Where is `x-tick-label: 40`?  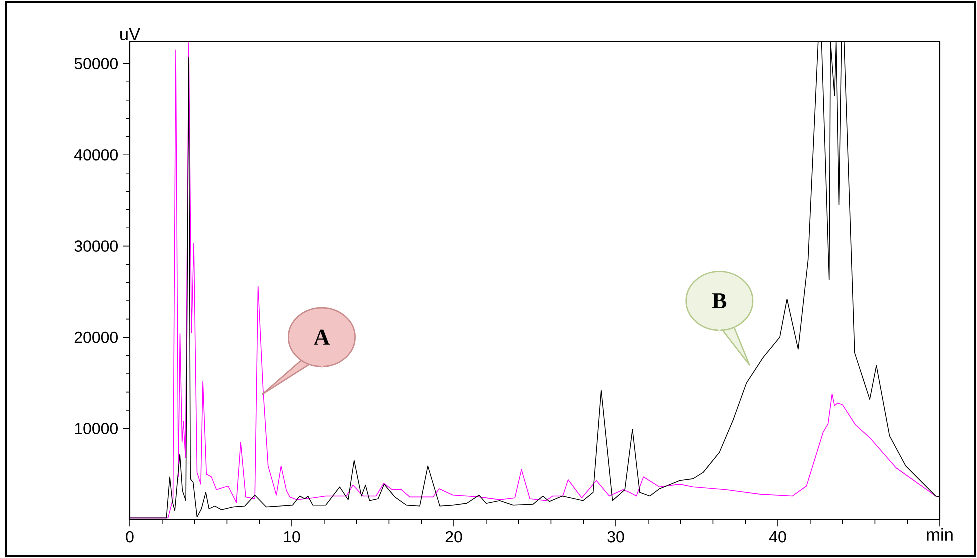
x-tick-label: 40 is located at coordinates (777, 537).